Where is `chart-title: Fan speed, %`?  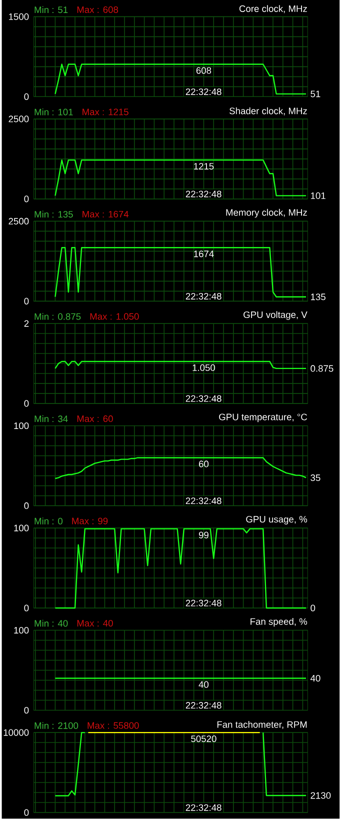
chart-title: Fan speed, % is located at coordinates (279, 622).